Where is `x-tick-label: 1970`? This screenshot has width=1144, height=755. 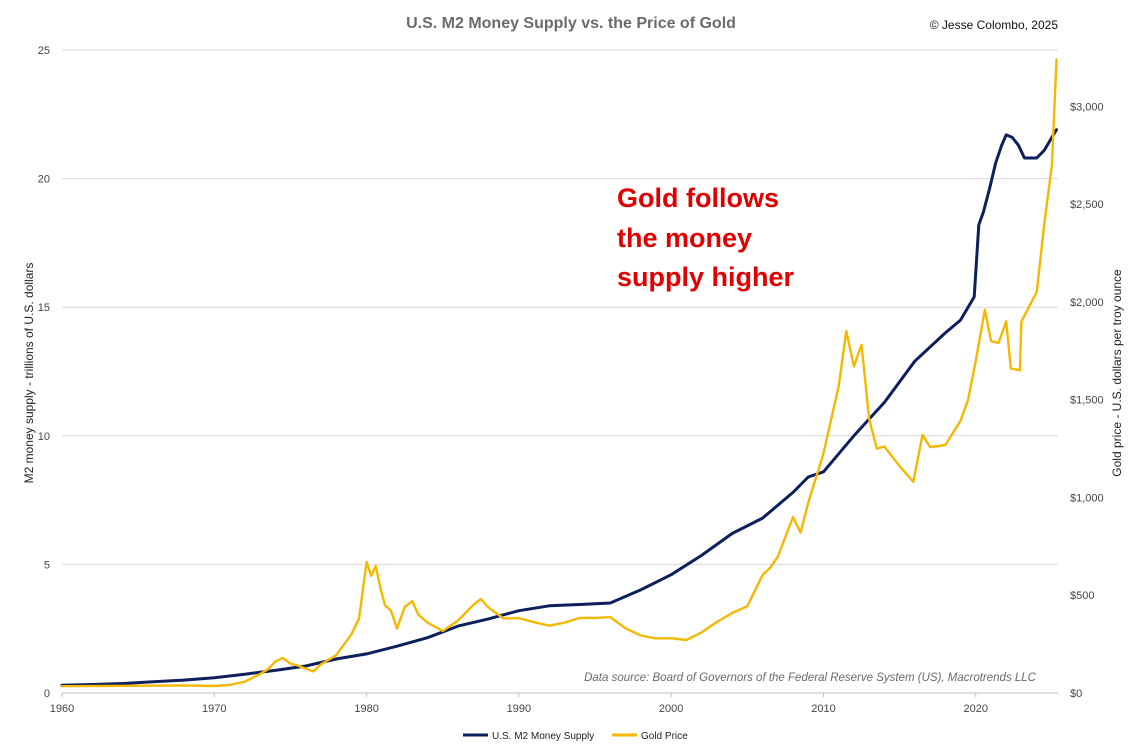
x-tick-label: 1970 is located at coordinates (214, 709).